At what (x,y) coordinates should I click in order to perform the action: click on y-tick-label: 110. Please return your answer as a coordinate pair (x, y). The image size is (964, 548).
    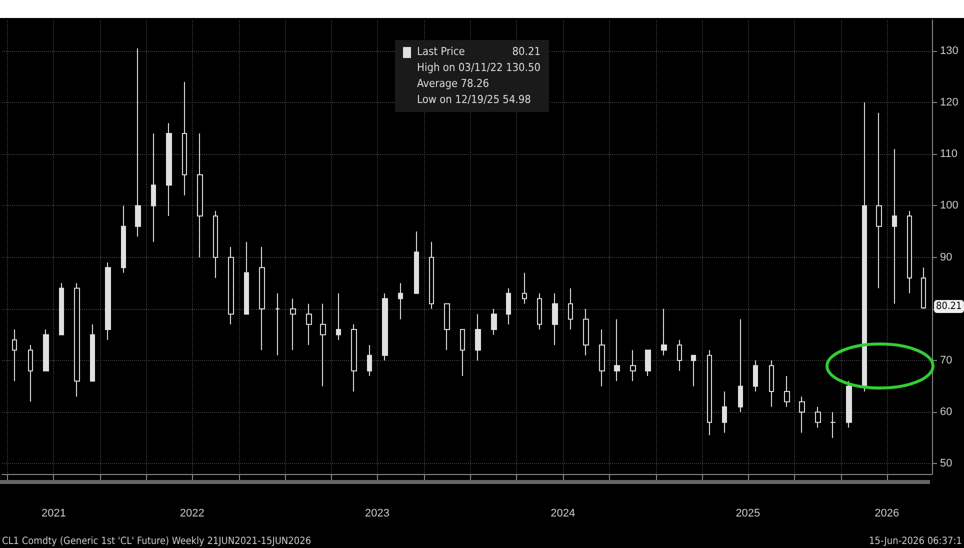
    Looking at the image, I should click on (949, 154).